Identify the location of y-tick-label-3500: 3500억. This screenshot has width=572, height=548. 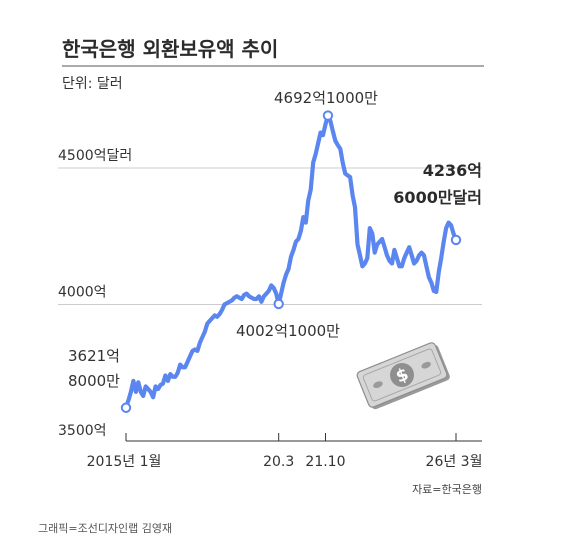
(82, 431).